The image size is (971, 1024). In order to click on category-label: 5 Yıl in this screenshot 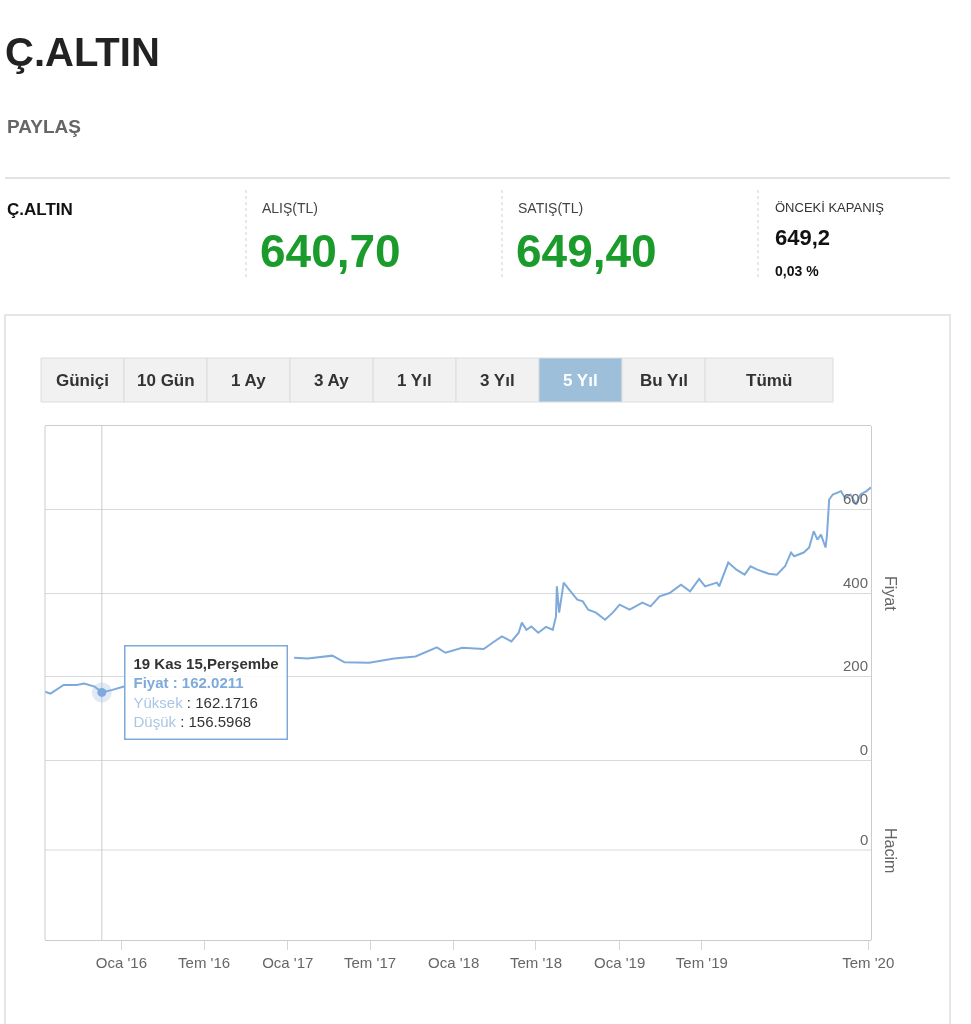, I will do `click(580, 380)`.